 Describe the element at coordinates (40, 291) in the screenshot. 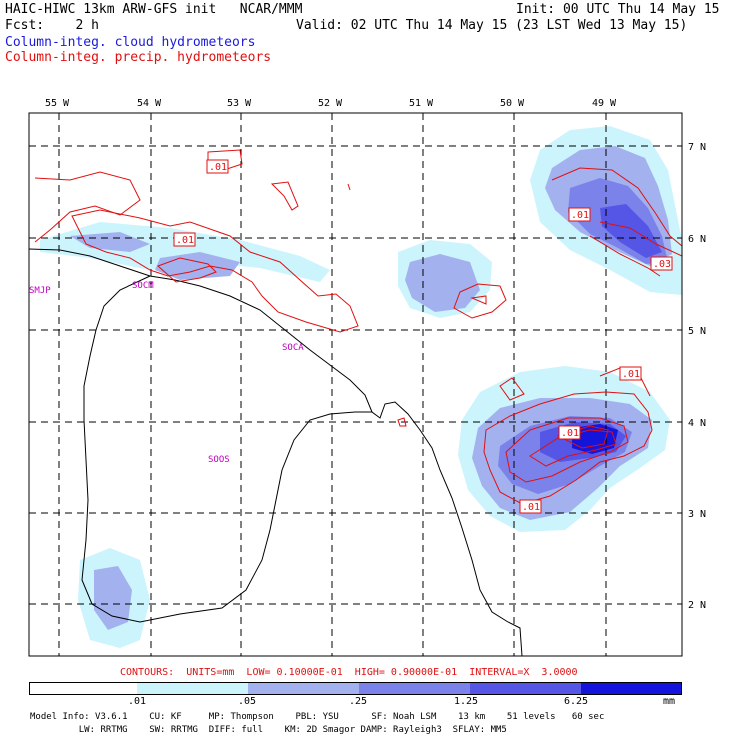

I see `station-smjp: SMJP` at that location.